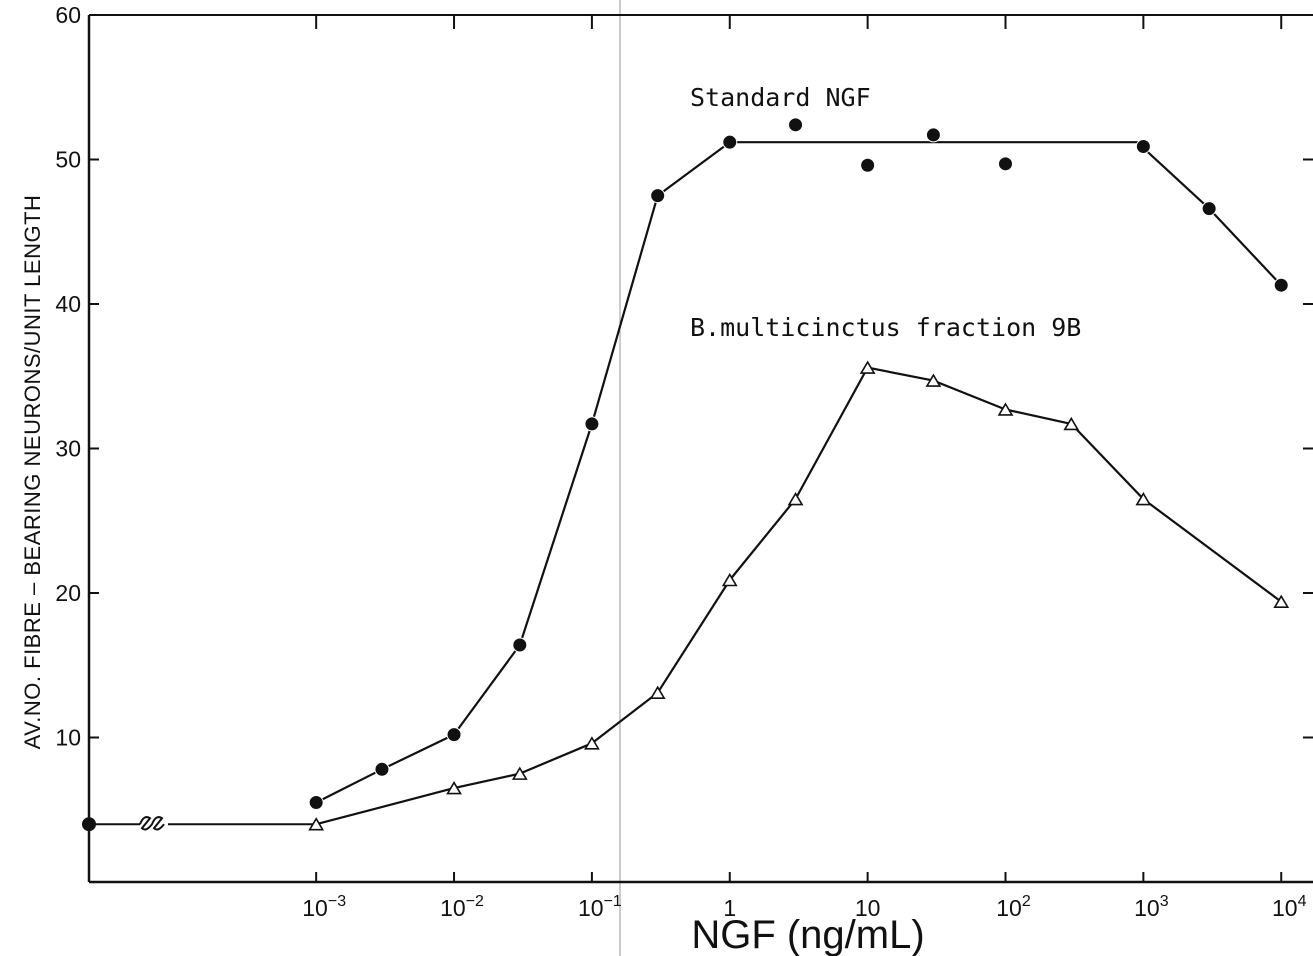  Describe the element at coordinates (885, 327) in the screenshot. I see `series-label-fraction-9b: B.multicinctus fraction 9B` at that location.